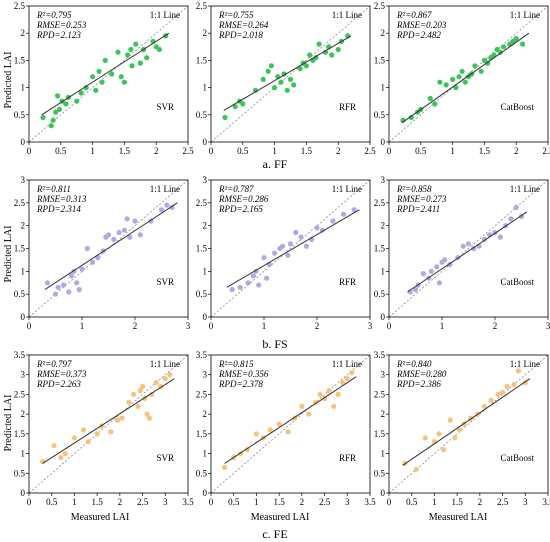 The height and width of the screenshot is (542, 550). Describe the element at coordinates (243, 374) in the screenshot. I see `stat-annotation: RMSE=0.356` at that location.